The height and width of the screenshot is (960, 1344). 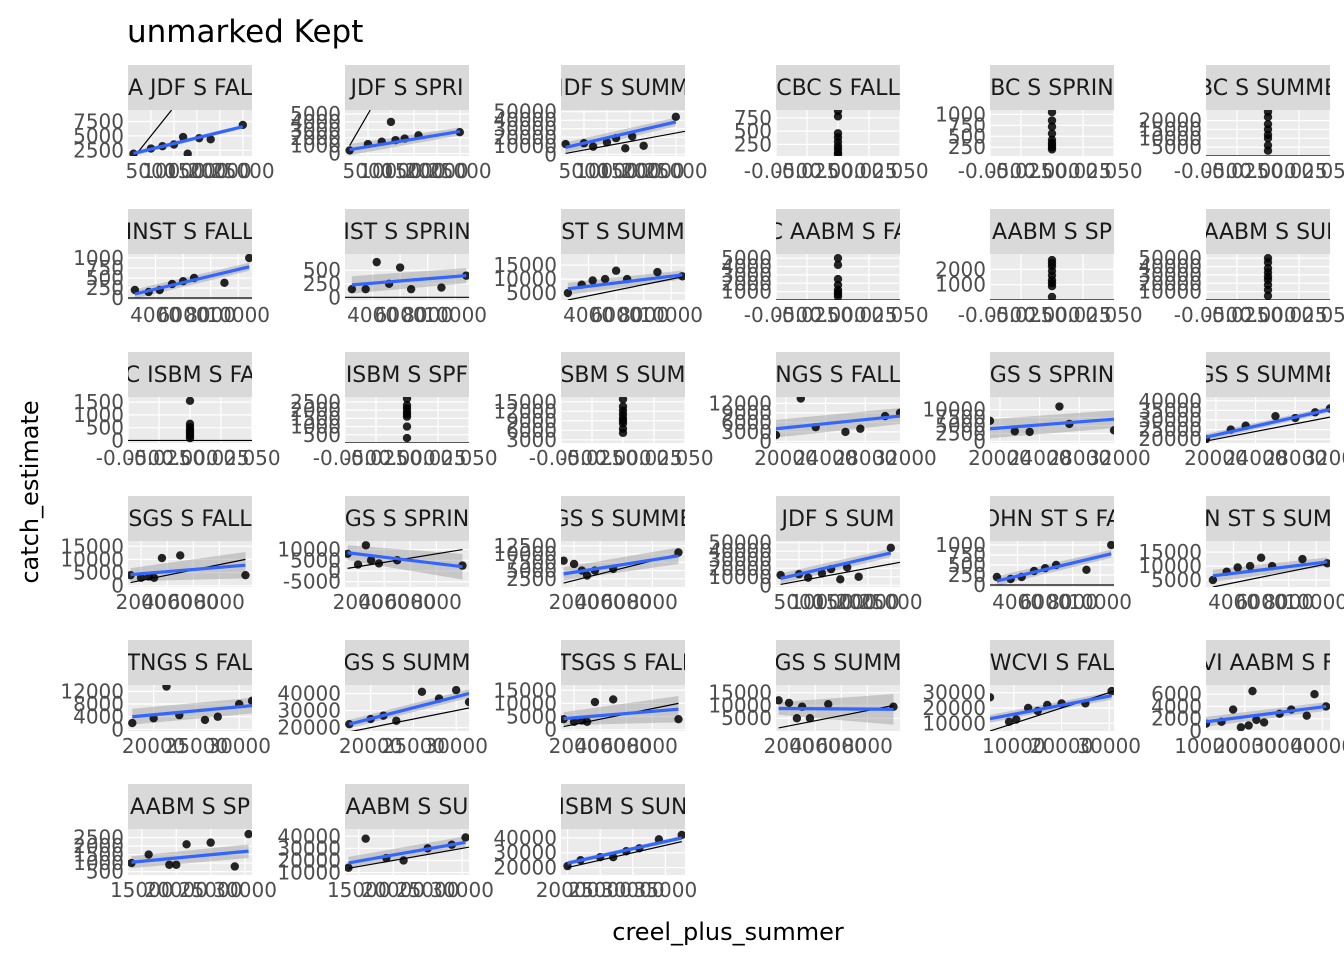 I want to click on facet-strip-label: ISBM S SUN, so click(x=622, y=807).